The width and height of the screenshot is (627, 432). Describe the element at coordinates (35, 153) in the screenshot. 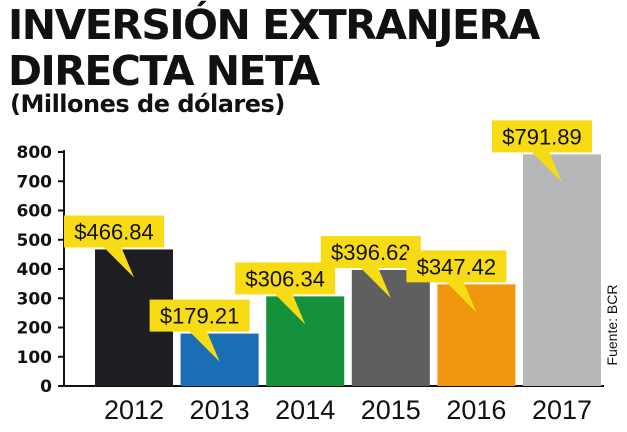

I see `y-tick-label: 800` at that location.